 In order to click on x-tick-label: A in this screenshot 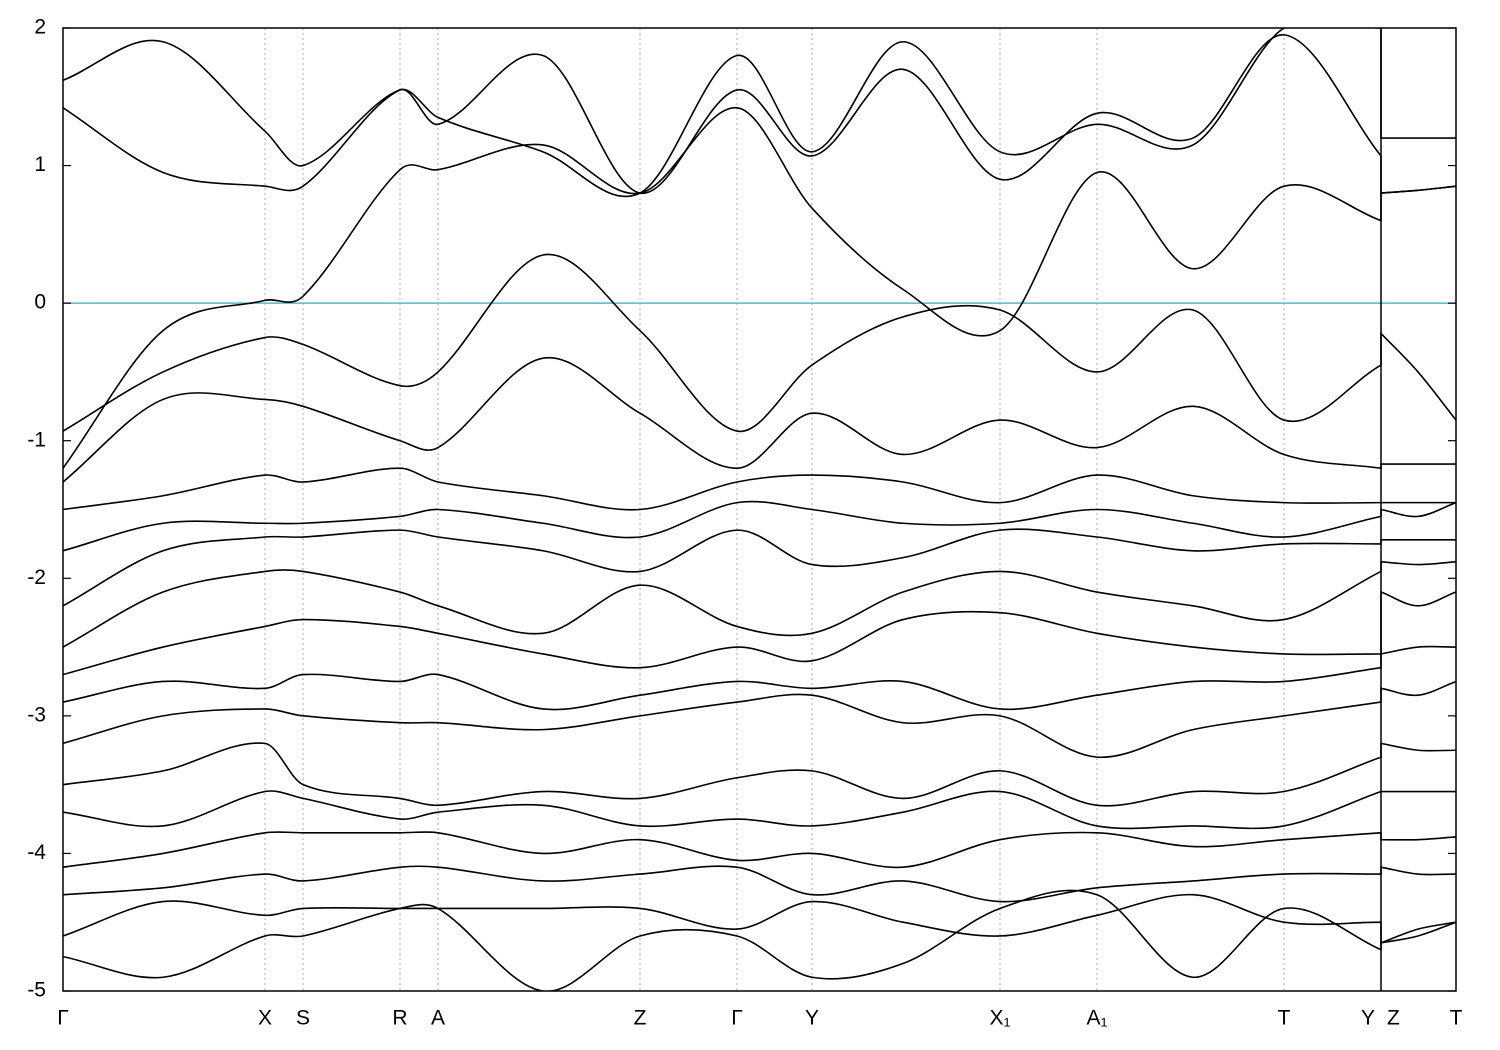, I will do `click(438, 1018)`.